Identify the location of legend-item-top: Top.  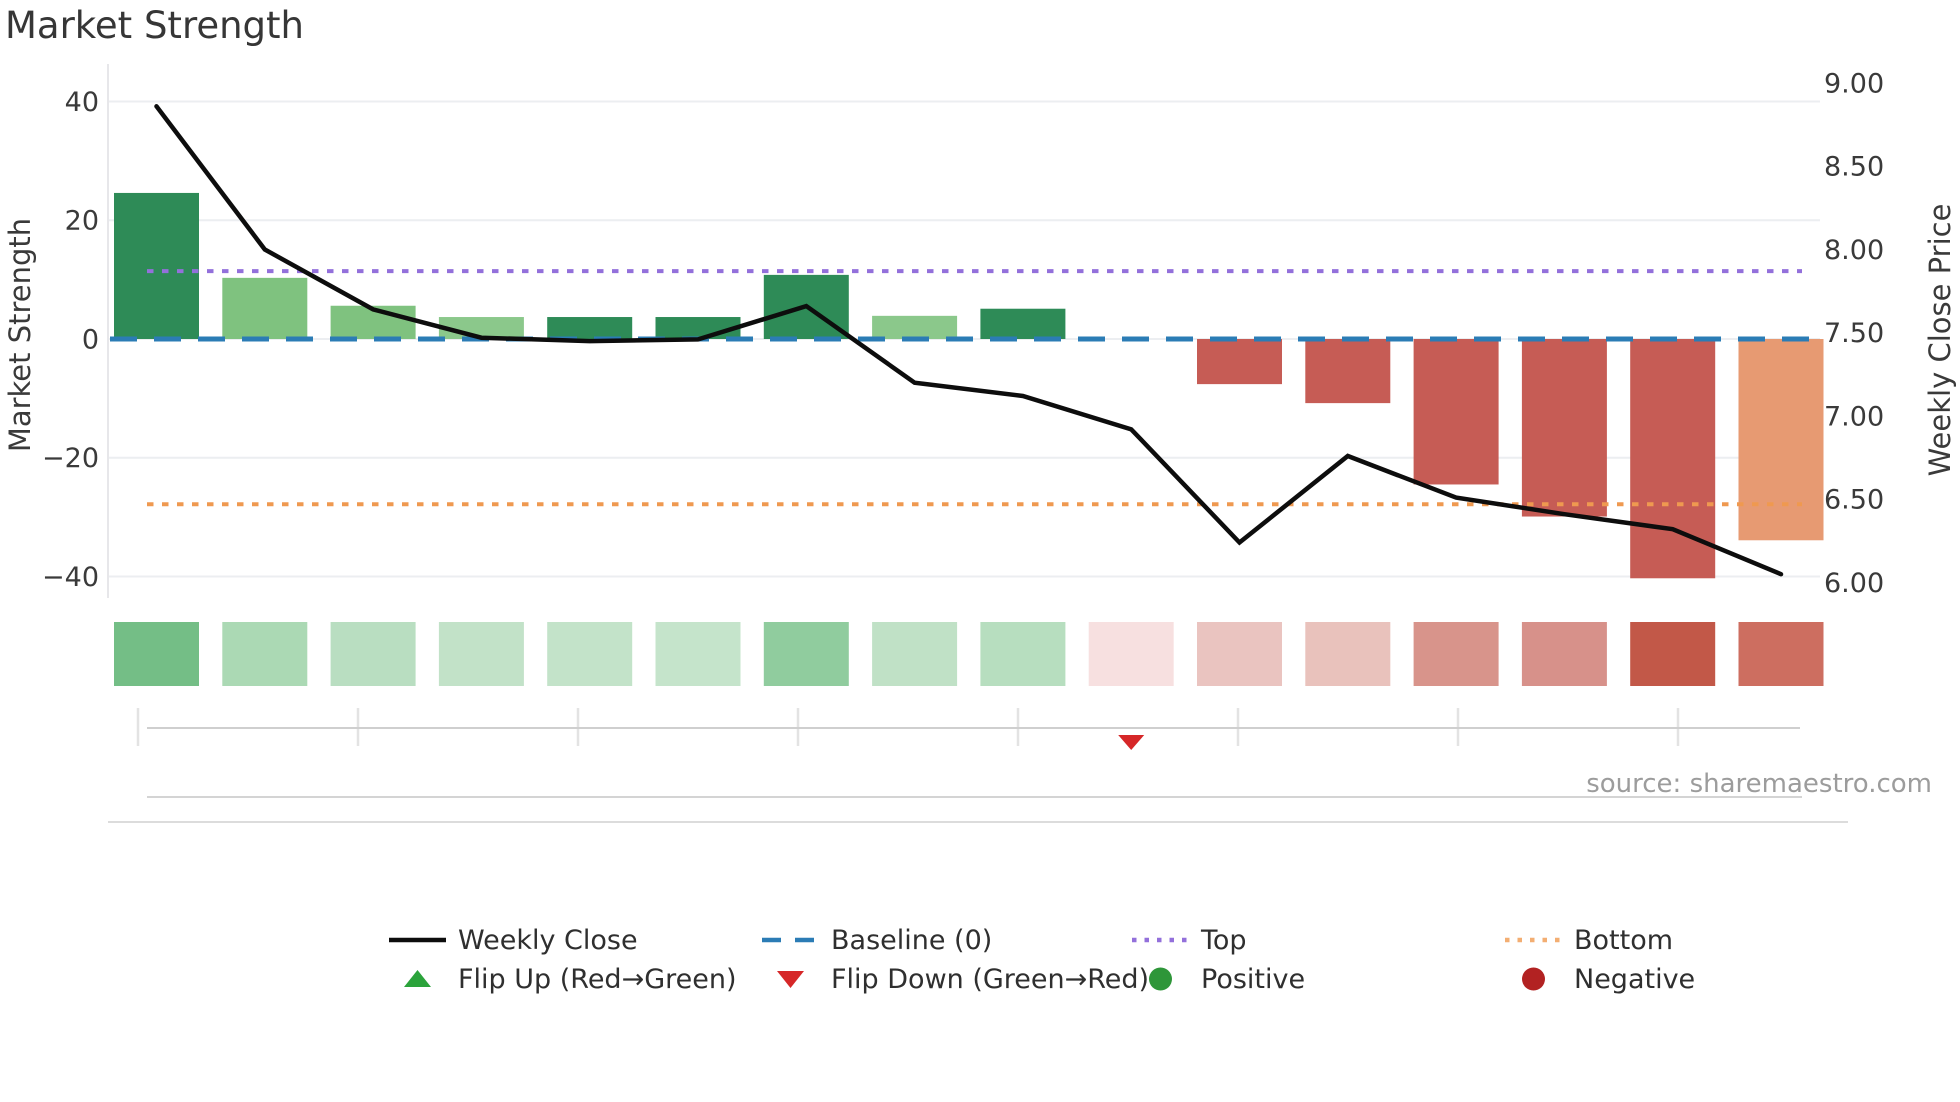
(1188, 940).